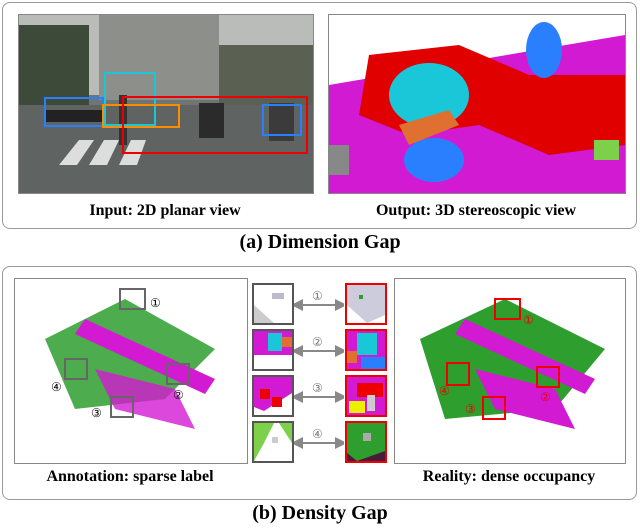  Describe the element at coordinates (131, 371) in the screenshot. I see `sparse-annotation-scene: ① ② ③ ④` at that location.